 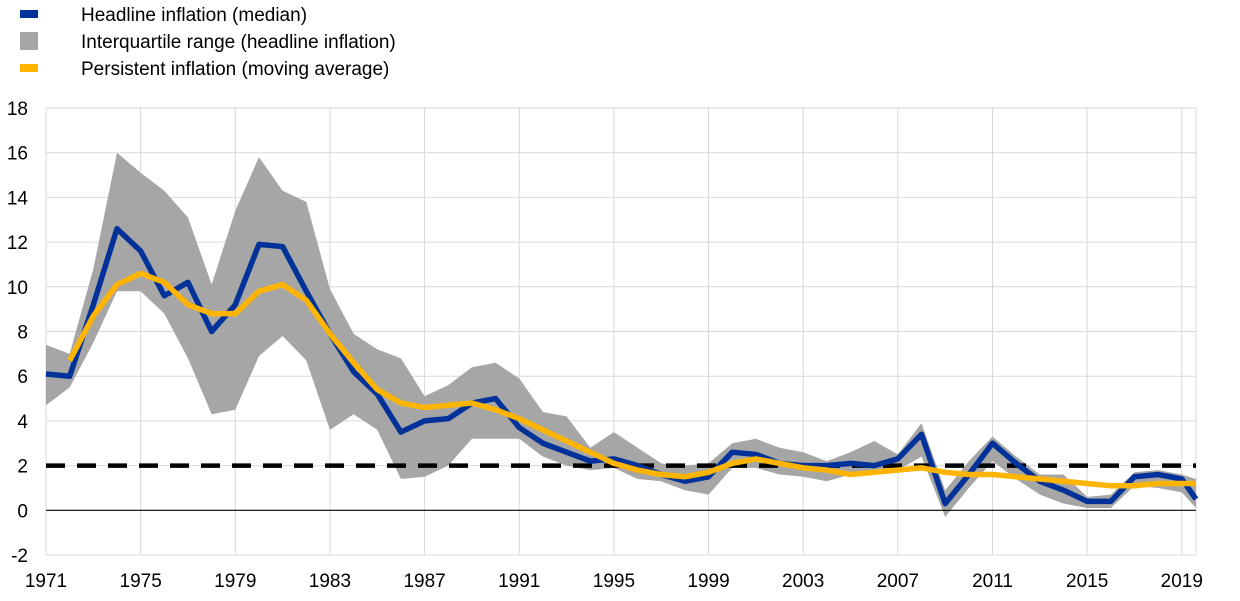 I want to click on x-tick-label: 2019, so click(x=1182, y=581).